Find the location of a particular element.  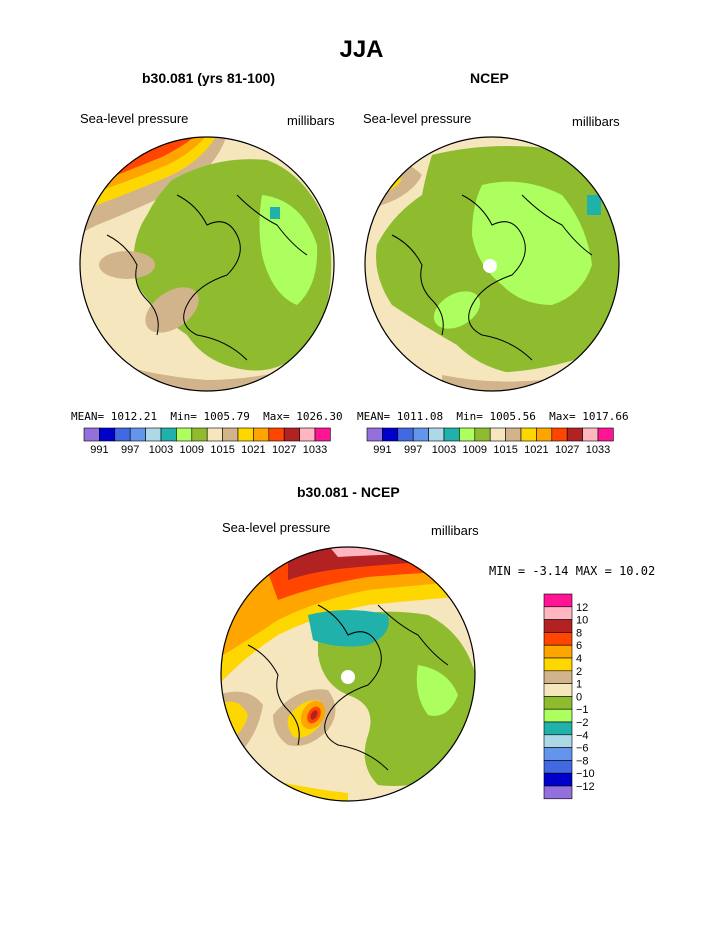

panel3-colorbar-tick-label: −10 is located at coordinates (585, 774).